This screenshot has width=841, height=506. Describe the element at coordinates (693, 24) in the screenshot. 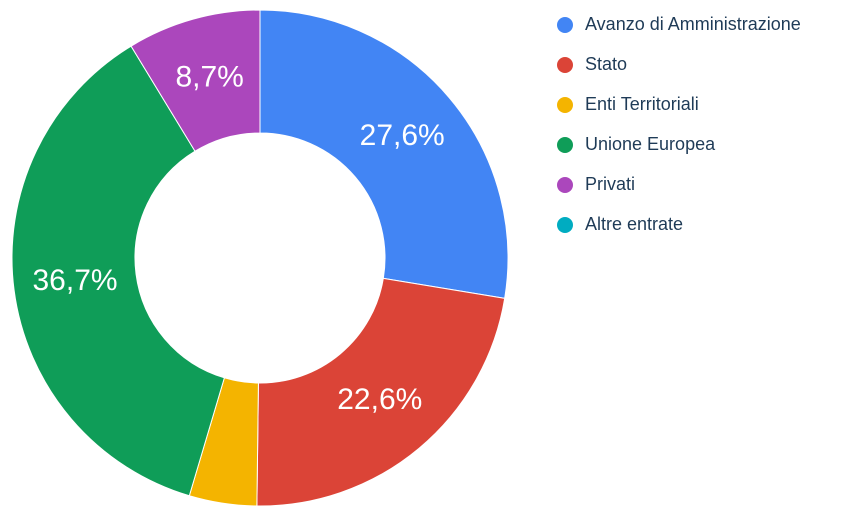

I see `legend-label: Avanzo di Amministrazione` at that location.